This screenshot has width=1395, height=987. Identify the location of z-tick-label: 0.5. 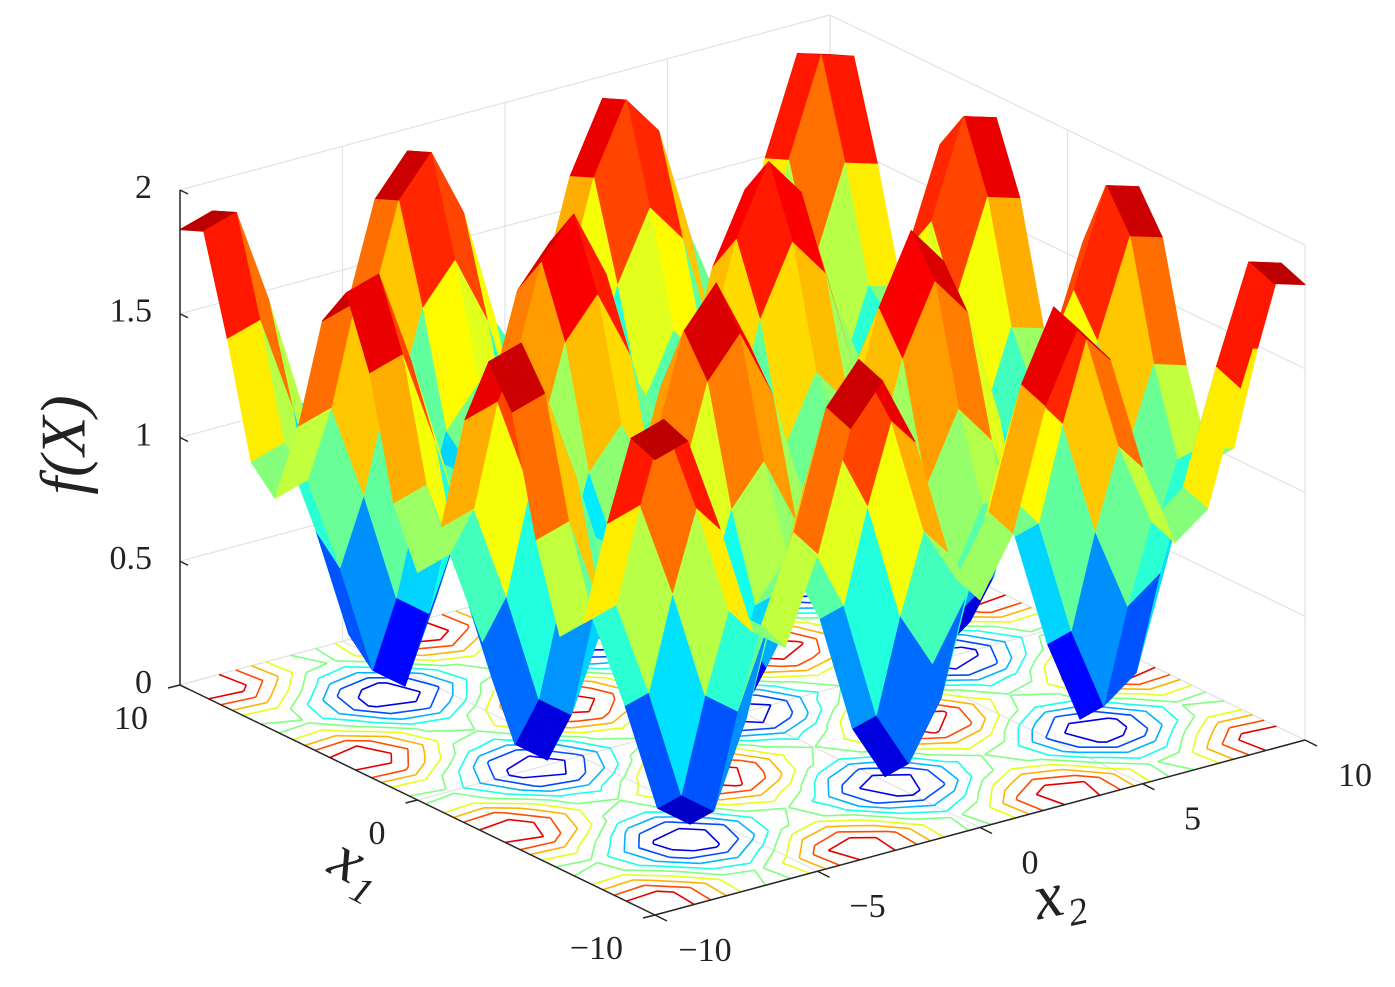
(131, 558).